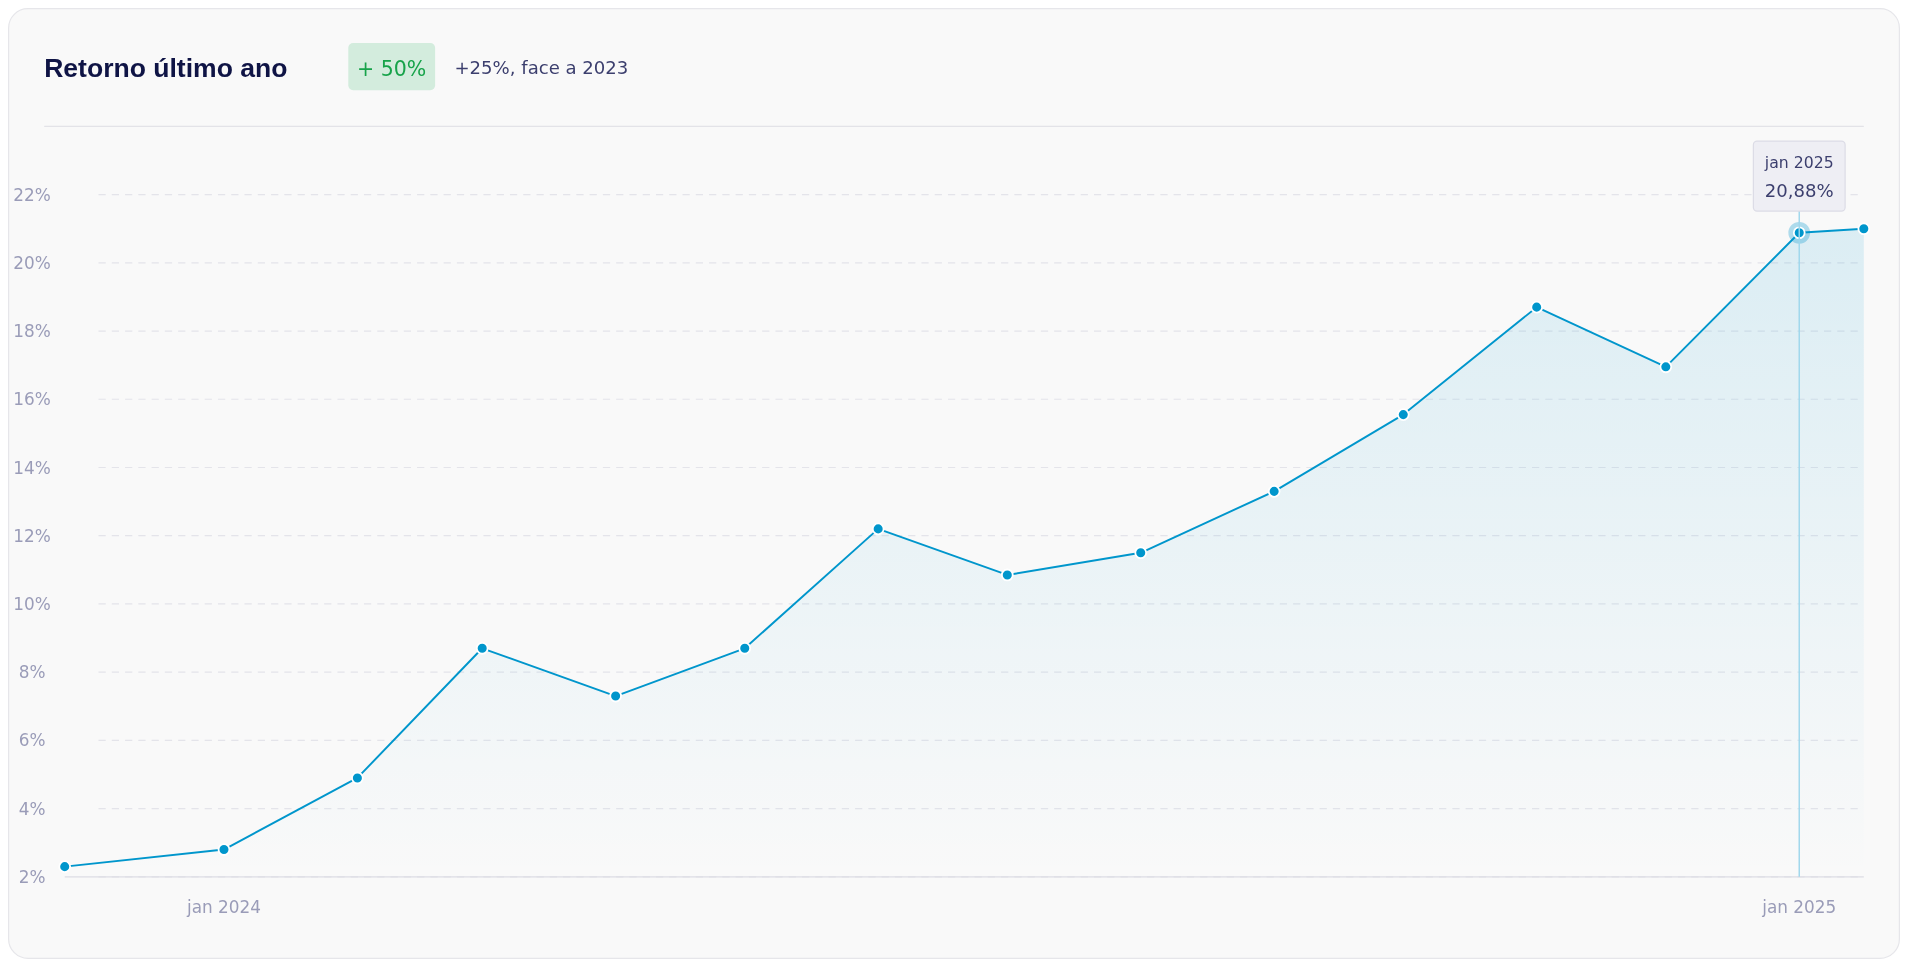  Describe the element at coordinates (1799, 190) in the screenshot. I see `annotation: 20,88%` at that location.